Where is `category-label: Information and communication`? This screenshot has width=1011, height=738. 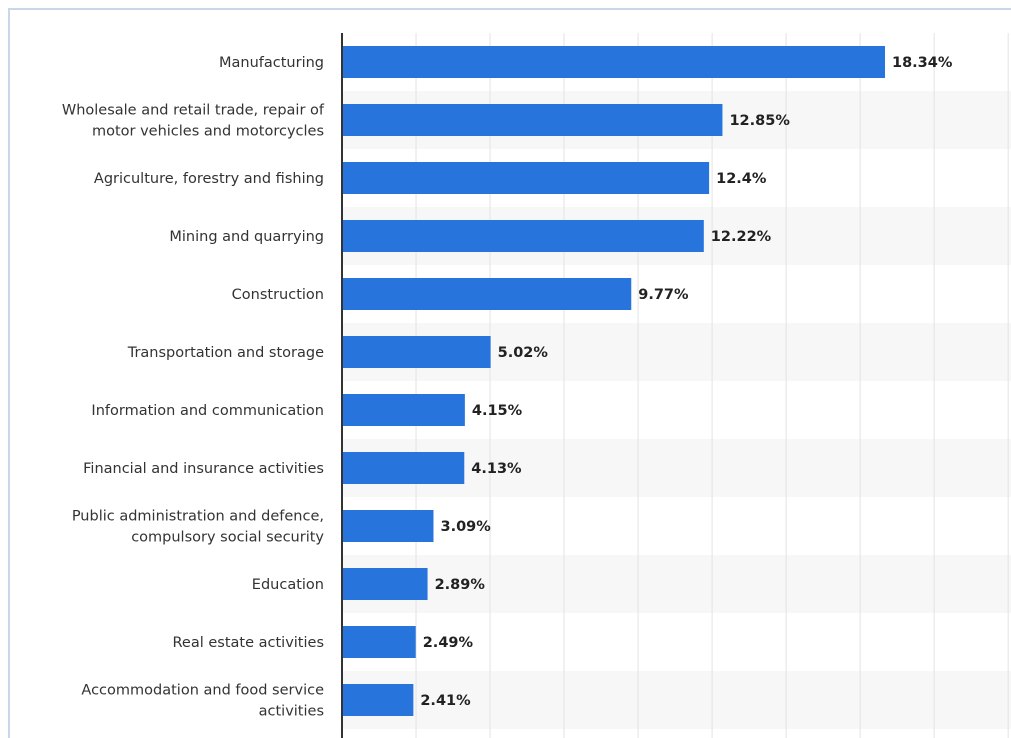 category-label: Information and communication is located at coordinates (207, 411).